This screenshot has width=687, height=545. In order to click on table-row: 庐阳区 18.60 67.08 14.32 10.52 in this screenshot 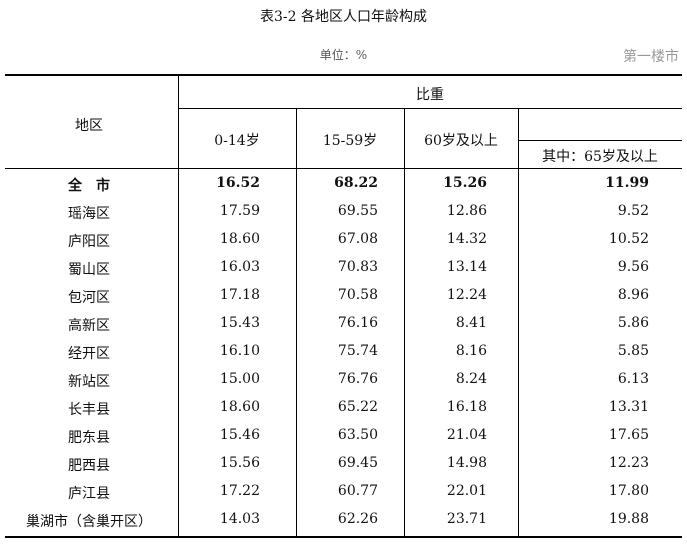, I will do `click(343, 240)`.